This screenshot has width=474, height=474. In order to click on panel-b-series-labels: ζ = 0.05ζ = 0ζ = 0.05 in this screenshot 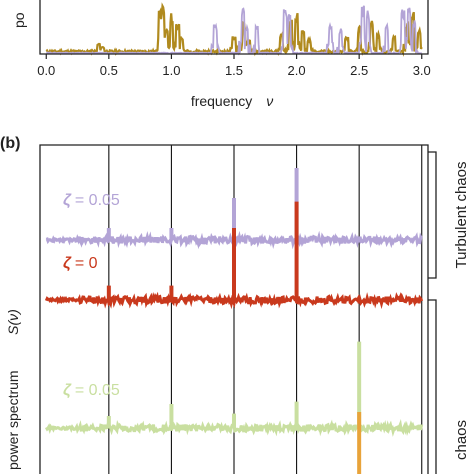, I will do `click(91, 295)`.